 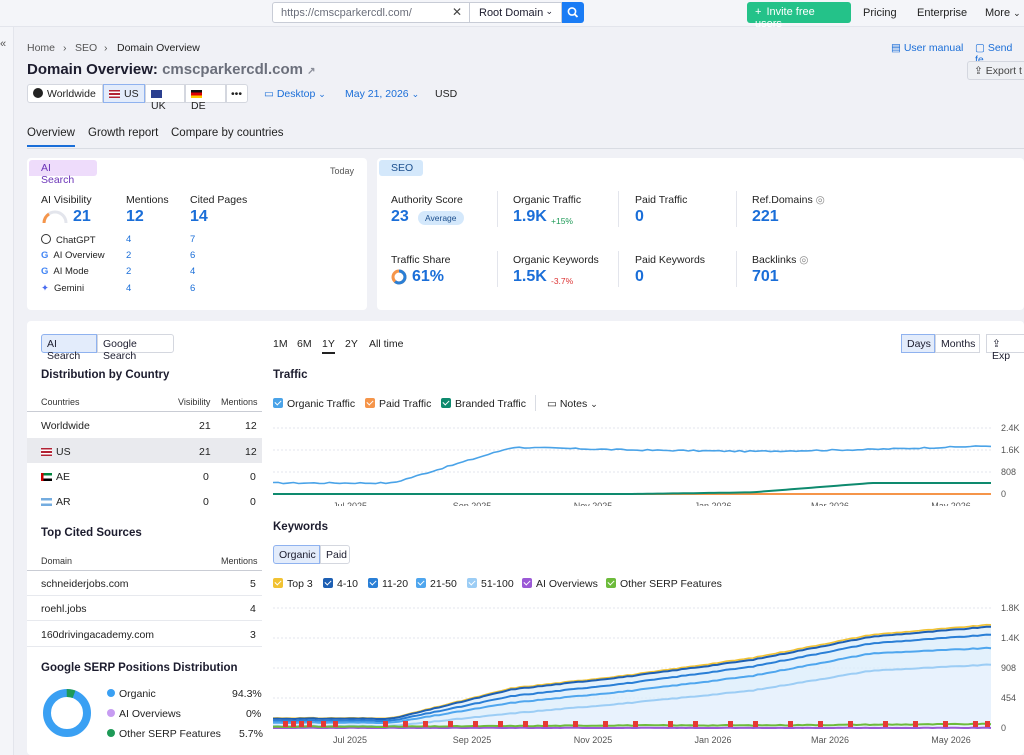 I want to click on external-link-icon: ↗, so click(x=311, y=71).